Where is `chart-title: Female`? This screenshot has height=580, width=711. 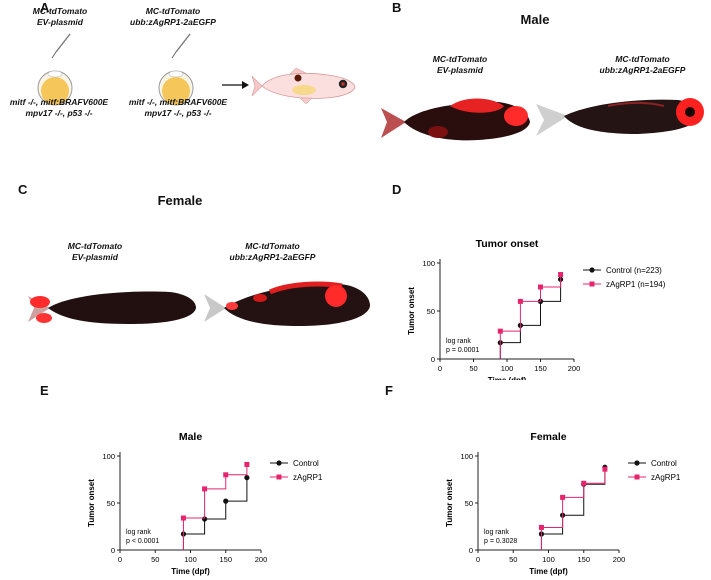
chart-title: Female is located at coordinates (548, 437).